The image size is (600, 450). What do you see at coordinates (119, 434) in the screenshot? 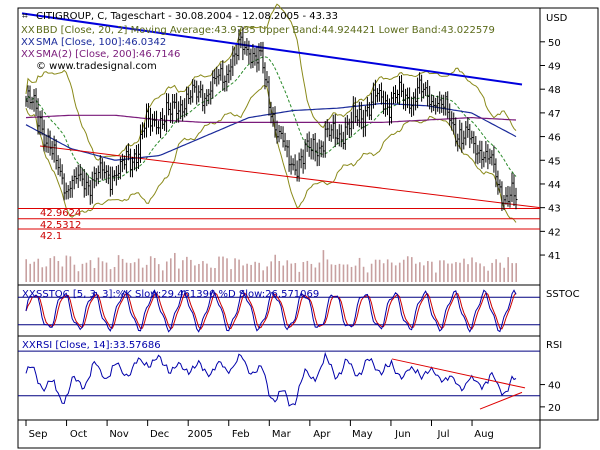
I see `month-label: Nov` at bounding box center [119, 434].